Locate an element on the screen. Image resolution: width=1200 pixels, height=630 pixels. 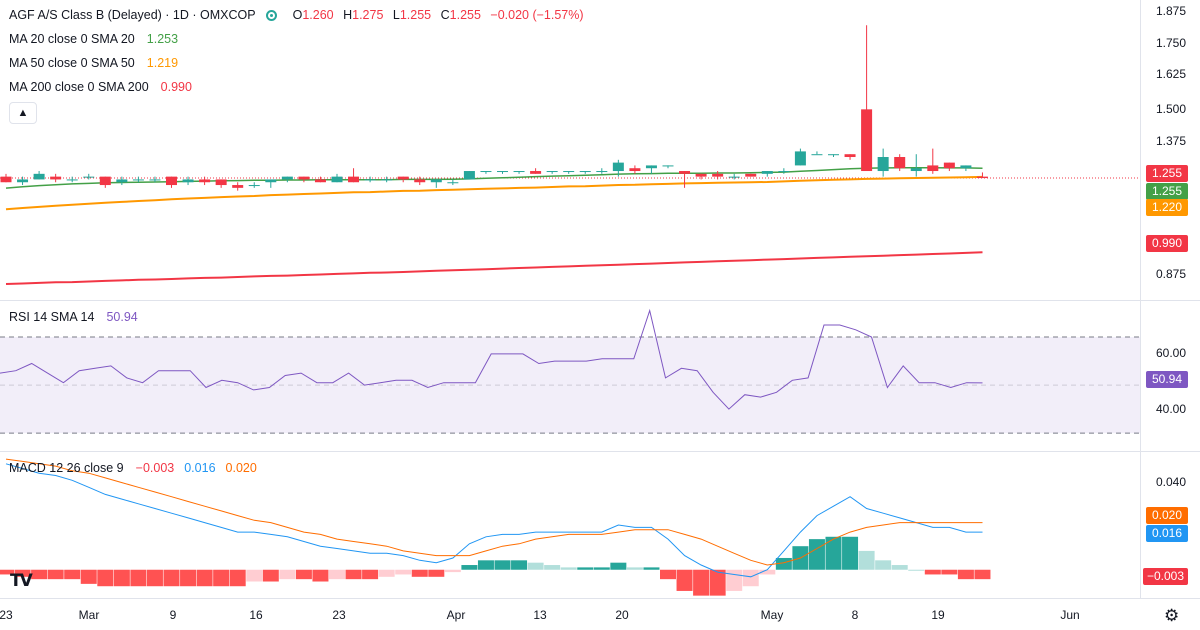
macd-tick: 0.040 is located at coordinates (1170, 482).